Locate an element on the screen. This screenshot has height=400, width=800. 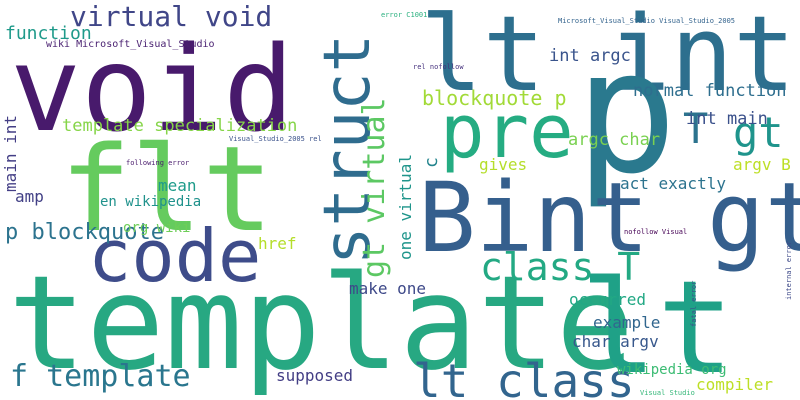
word-href: href is located at coordinates (277, 243).